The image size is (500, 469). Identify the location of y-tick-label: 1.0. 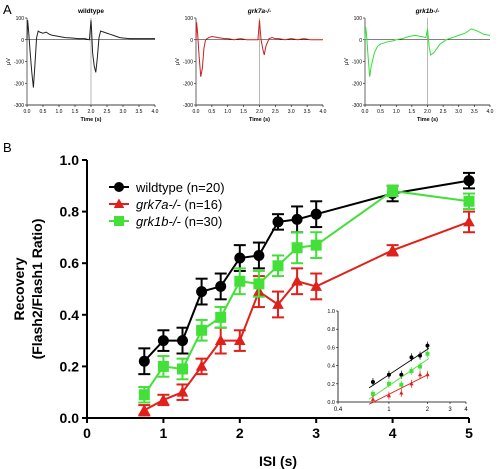
(70, 160).